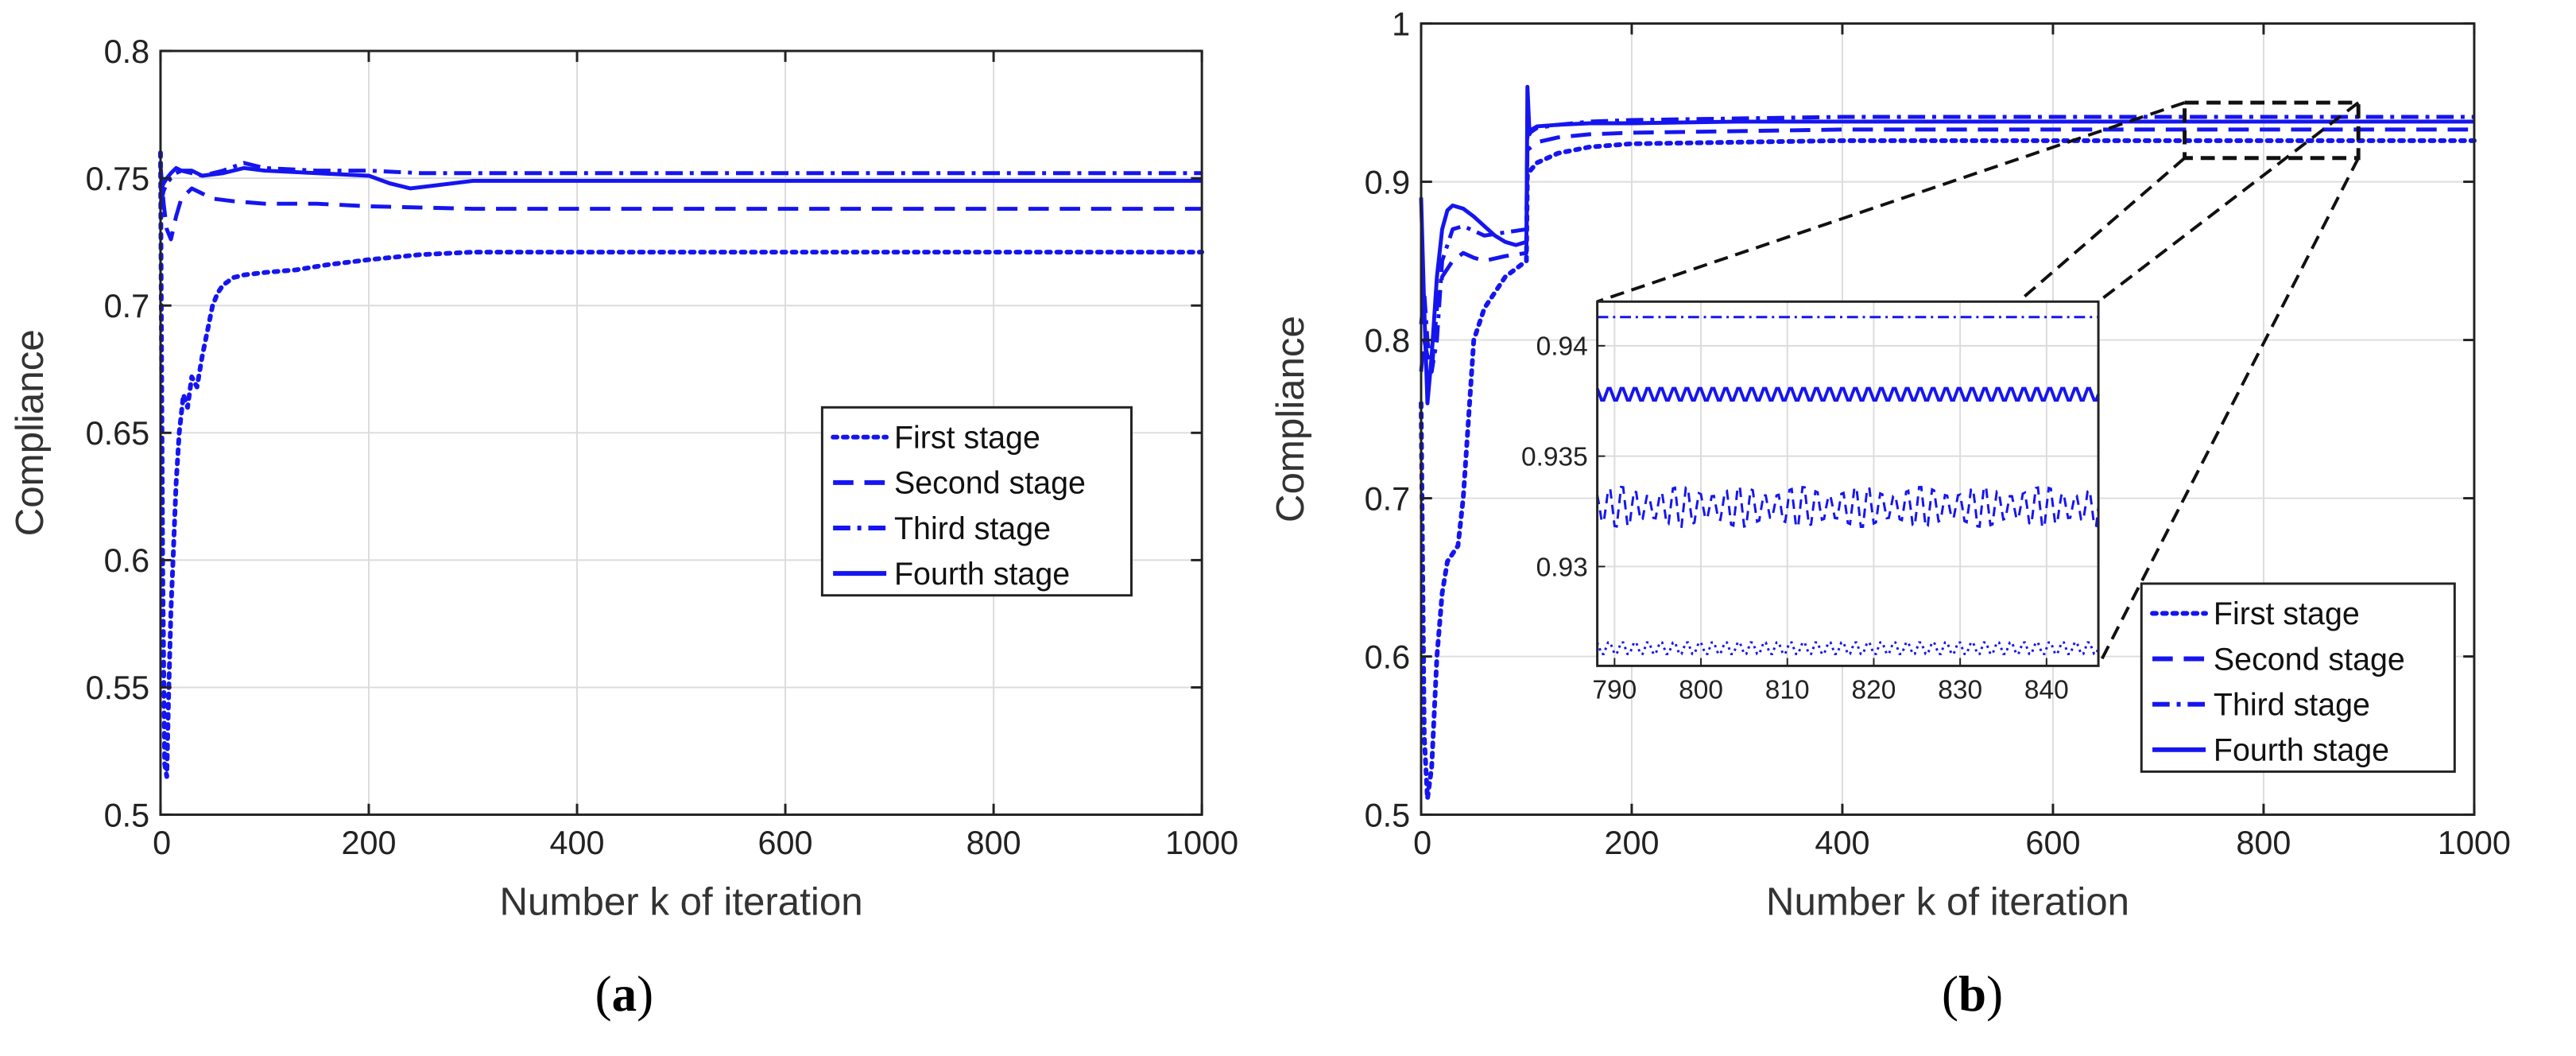  What do you see at coordinates (117, 433) in the screenshot?
I see `y-tick-label: 0.65` at bounding box center [117, 433].